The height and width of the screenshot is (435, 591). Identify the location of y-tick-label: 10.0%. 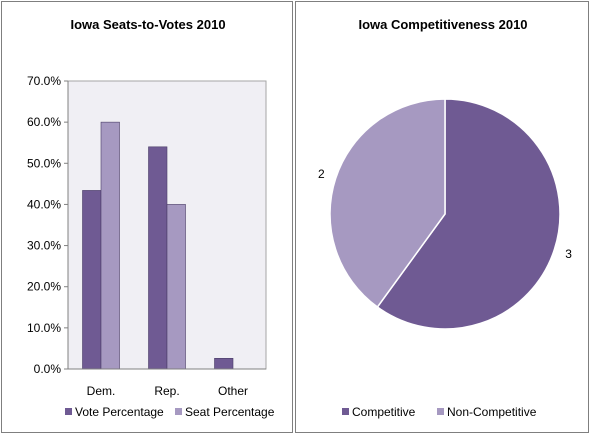
(44, 328).